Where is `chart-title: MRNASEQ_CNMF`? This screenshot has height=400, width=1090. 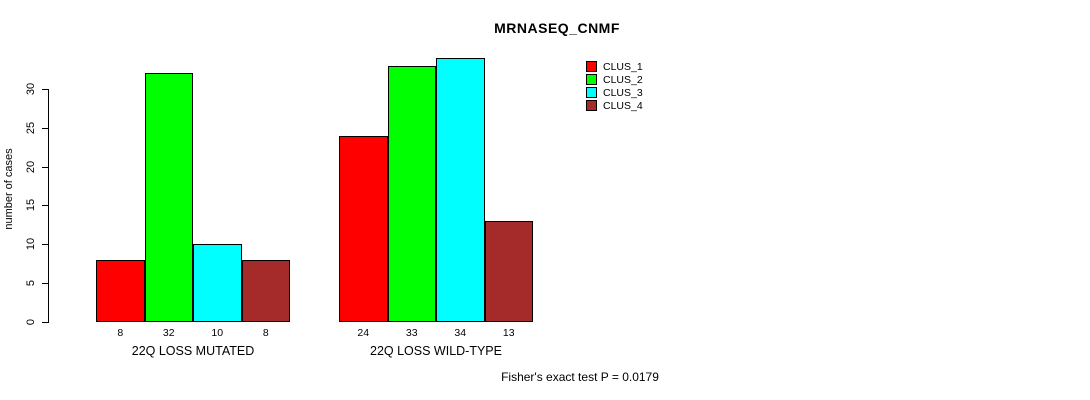 chart-title: MRNASEQ_CNMF is located at coordinates (557, 28).